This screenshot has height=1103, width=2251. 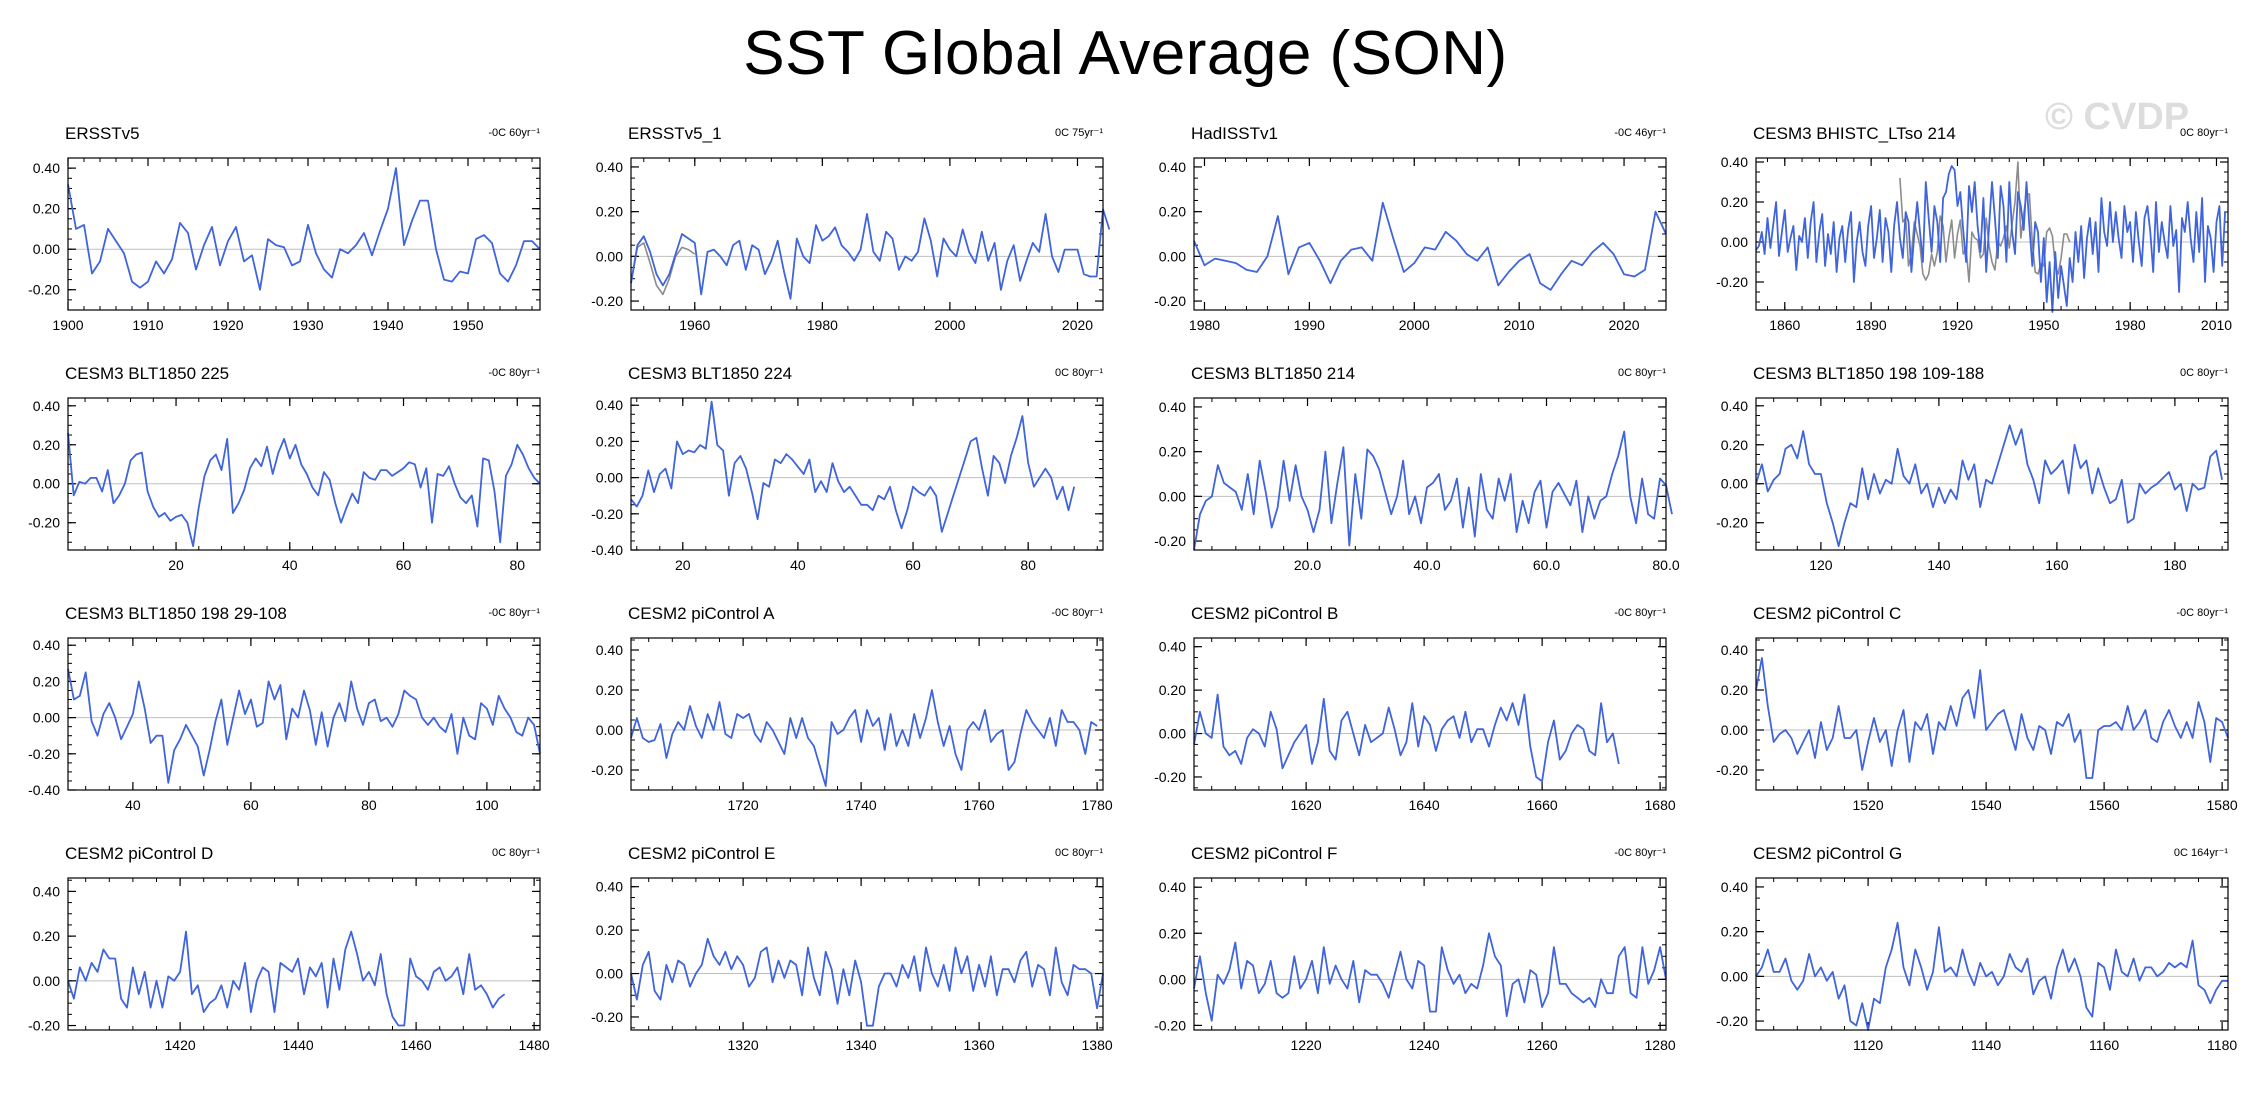 What do you see at coordinates (1986, 805) in the screenshot?
I see `x-tick-label: 1540` at bounding box center [1986, 805].